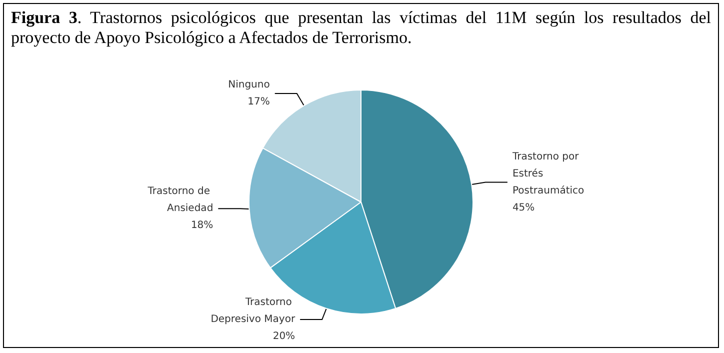 The image size is (724, 353). I want to click on slice-label: Ninguno, so click(249, 85).